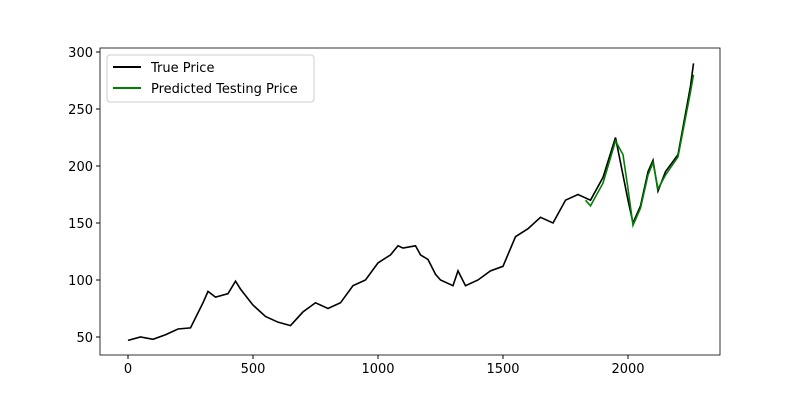  Describe the element at coordinates (80, 224) in the screenshot. I see `y-tick-label: 150` at that location.